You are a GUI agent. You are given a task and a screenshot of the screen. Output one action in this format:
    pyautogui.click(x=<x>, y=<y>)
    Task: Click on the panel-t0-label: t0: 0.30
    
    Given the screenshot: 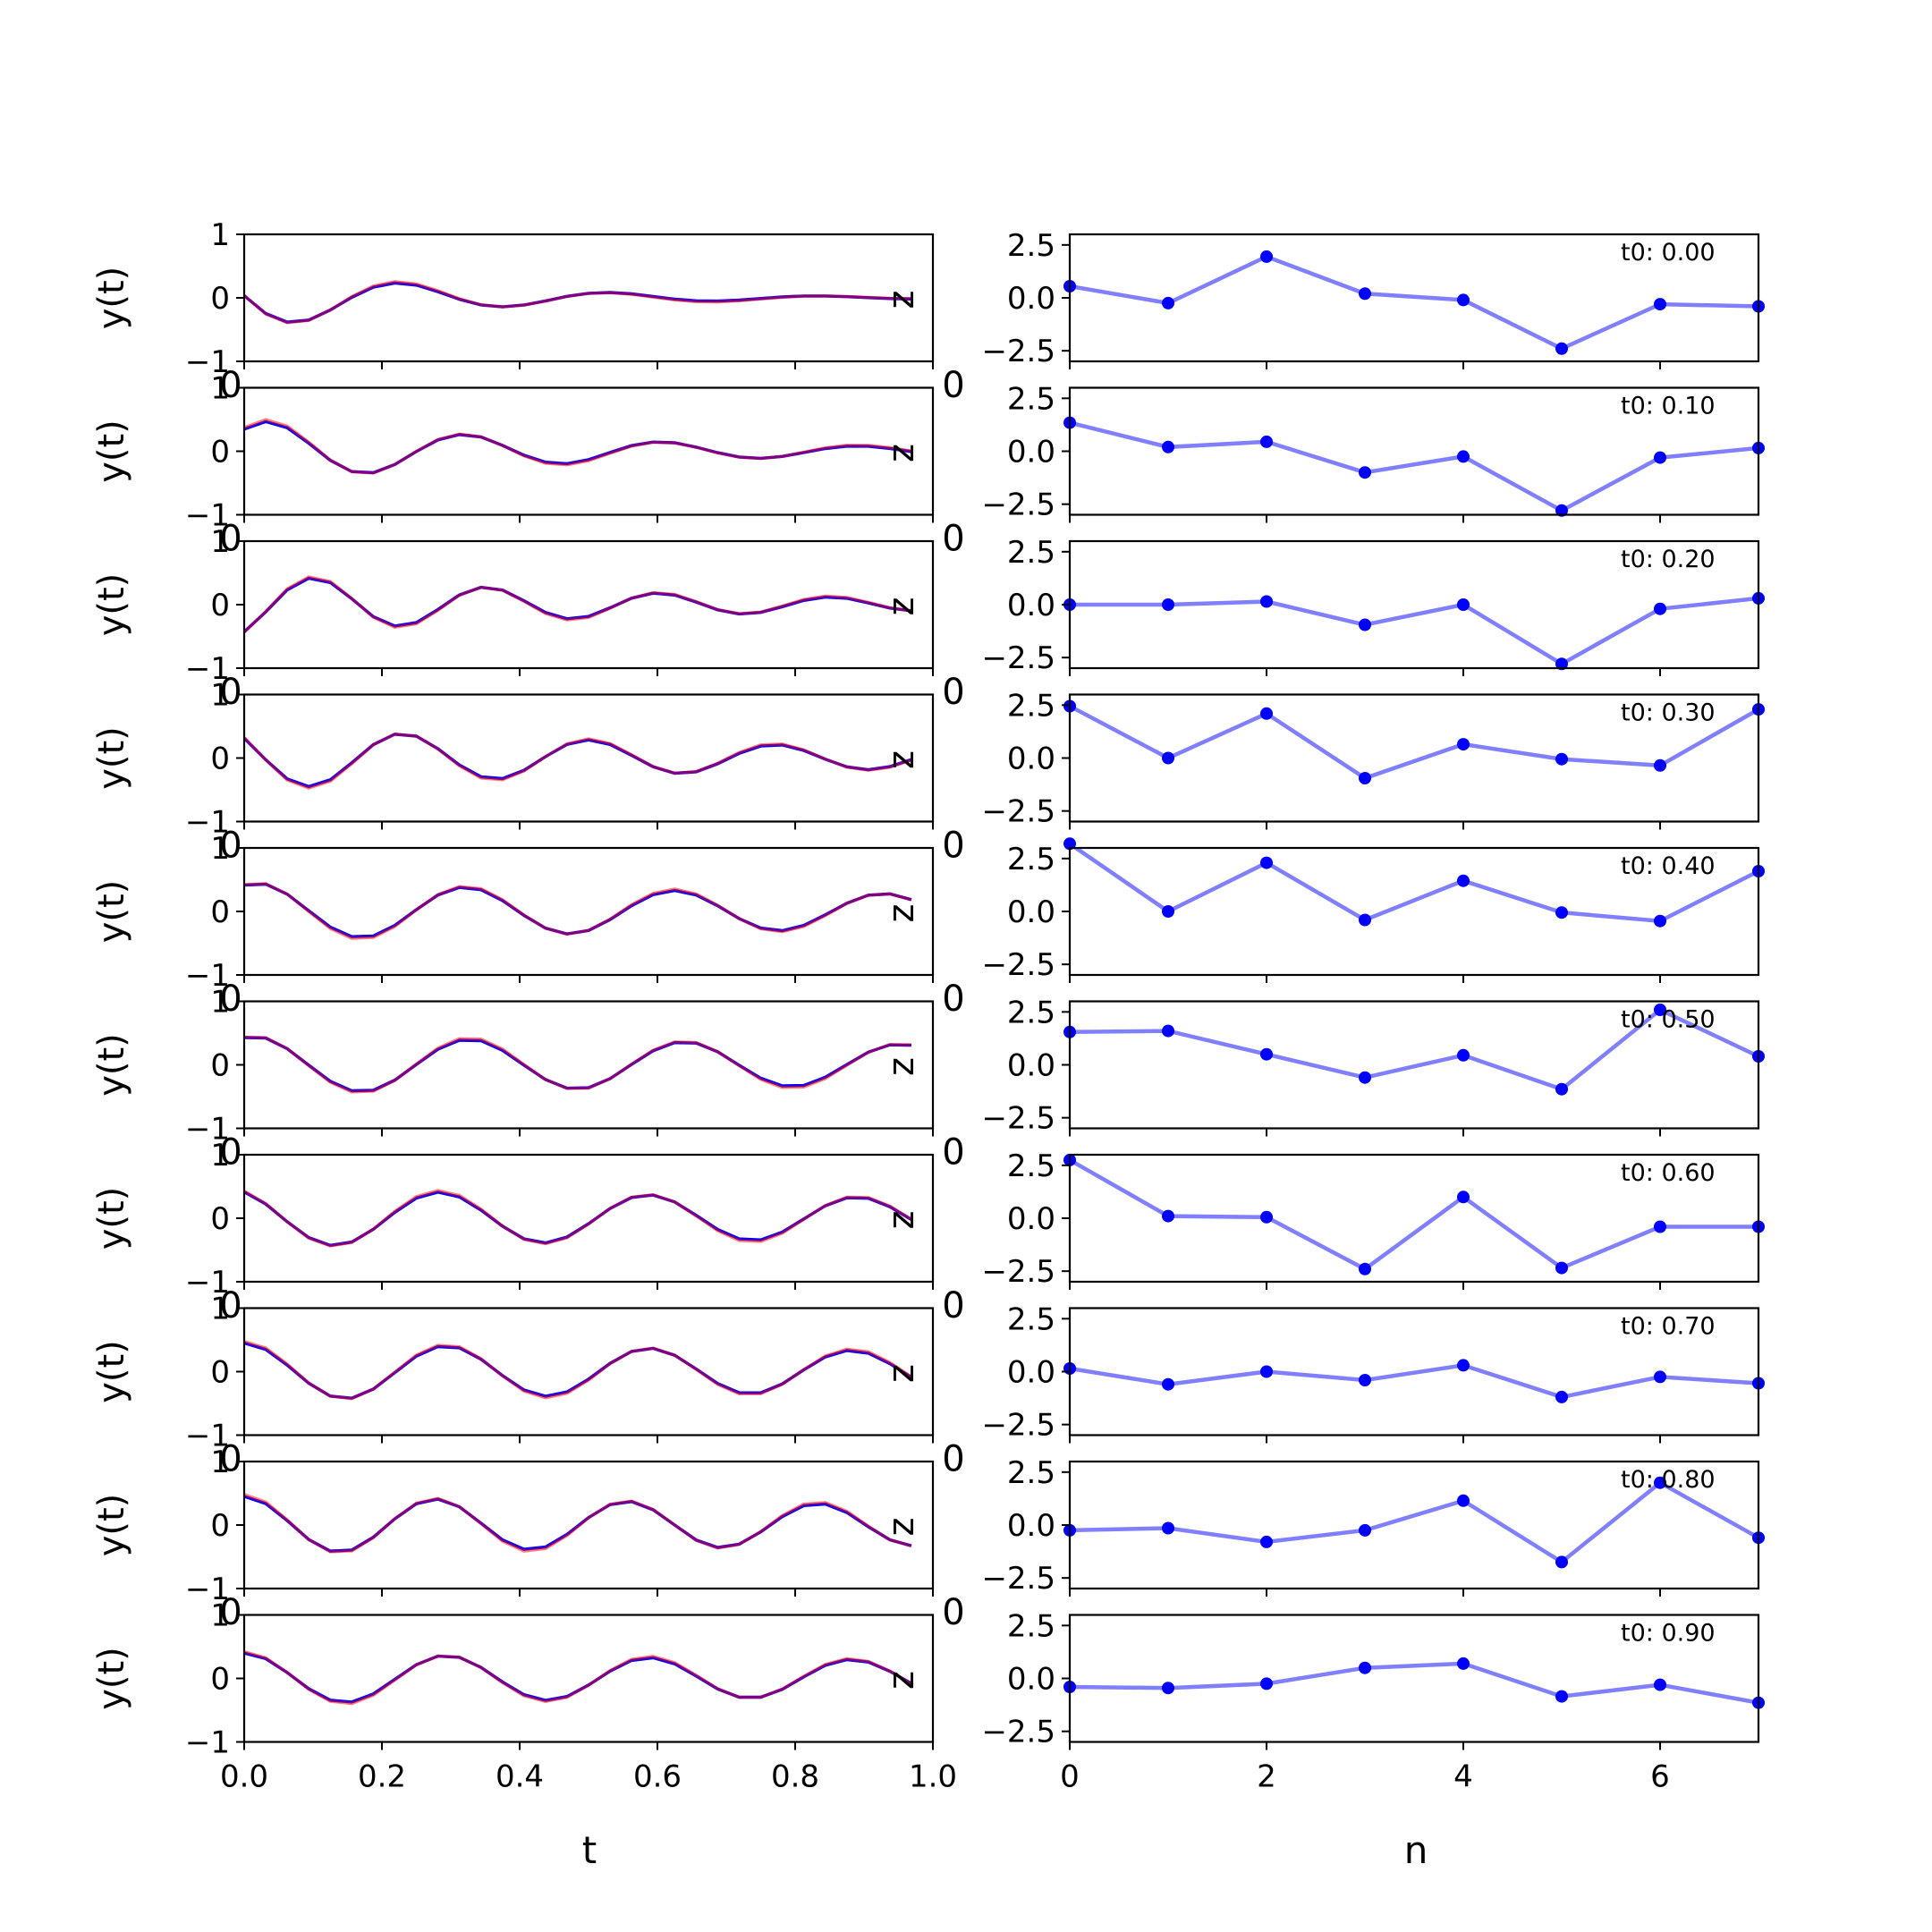 What is the action you would take?
    pyautogui.click(x=1668, y=713)
    